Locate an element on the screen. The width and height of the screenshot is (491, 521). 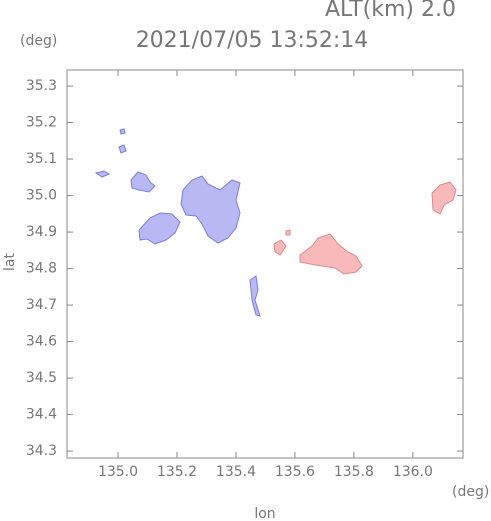
y-tick-label: 35.0 is located at coordinates (41, 196).